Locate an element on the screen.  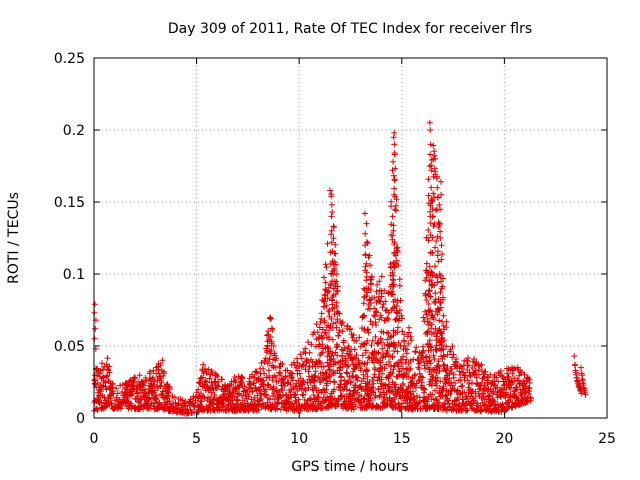
x-axis-label: GPS time / hours is located at coordinates (349, 467).